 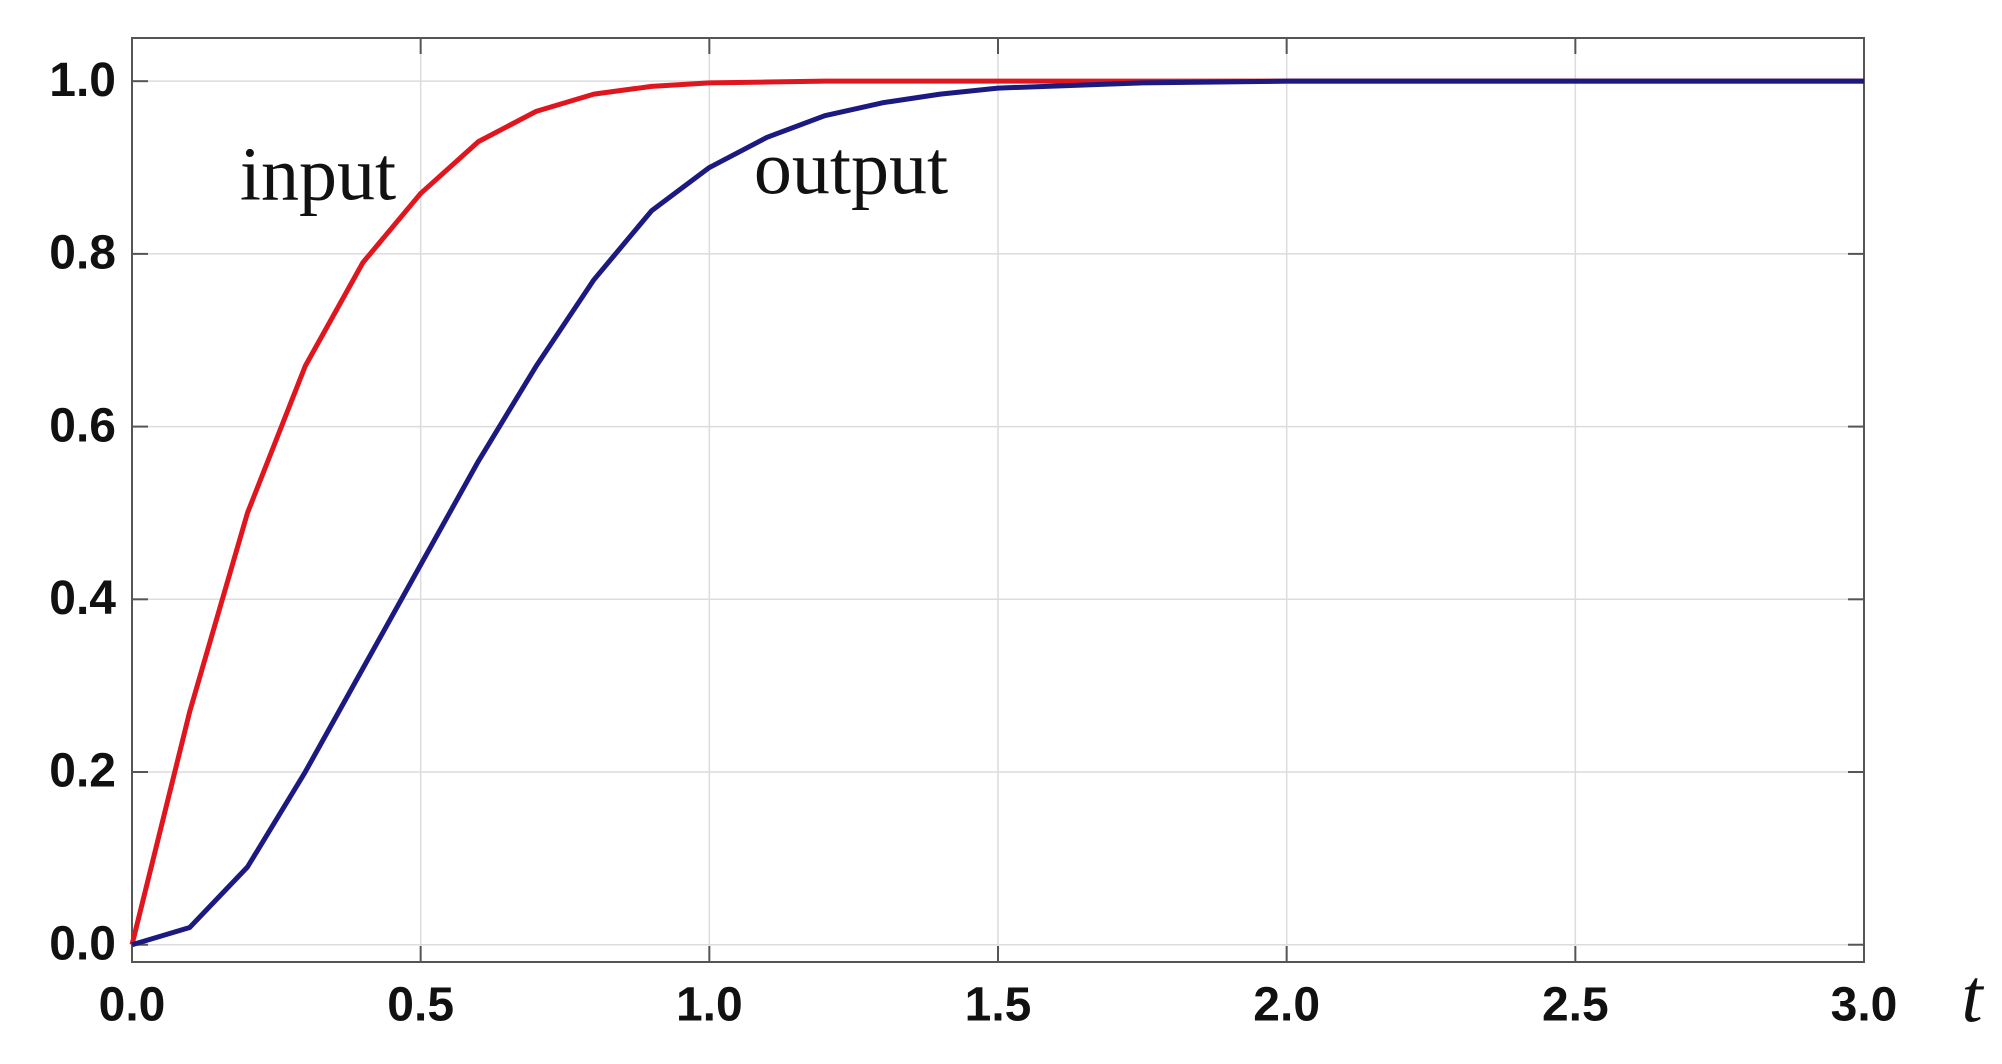 I want to click on y-tick-label: 0.8, so click(x=82, y=253).